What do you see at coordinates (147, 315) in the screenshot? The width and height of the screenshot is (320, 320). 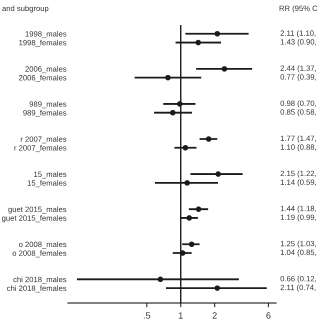 I see `x-tick-label: .5` at bounding box center [147, 315].